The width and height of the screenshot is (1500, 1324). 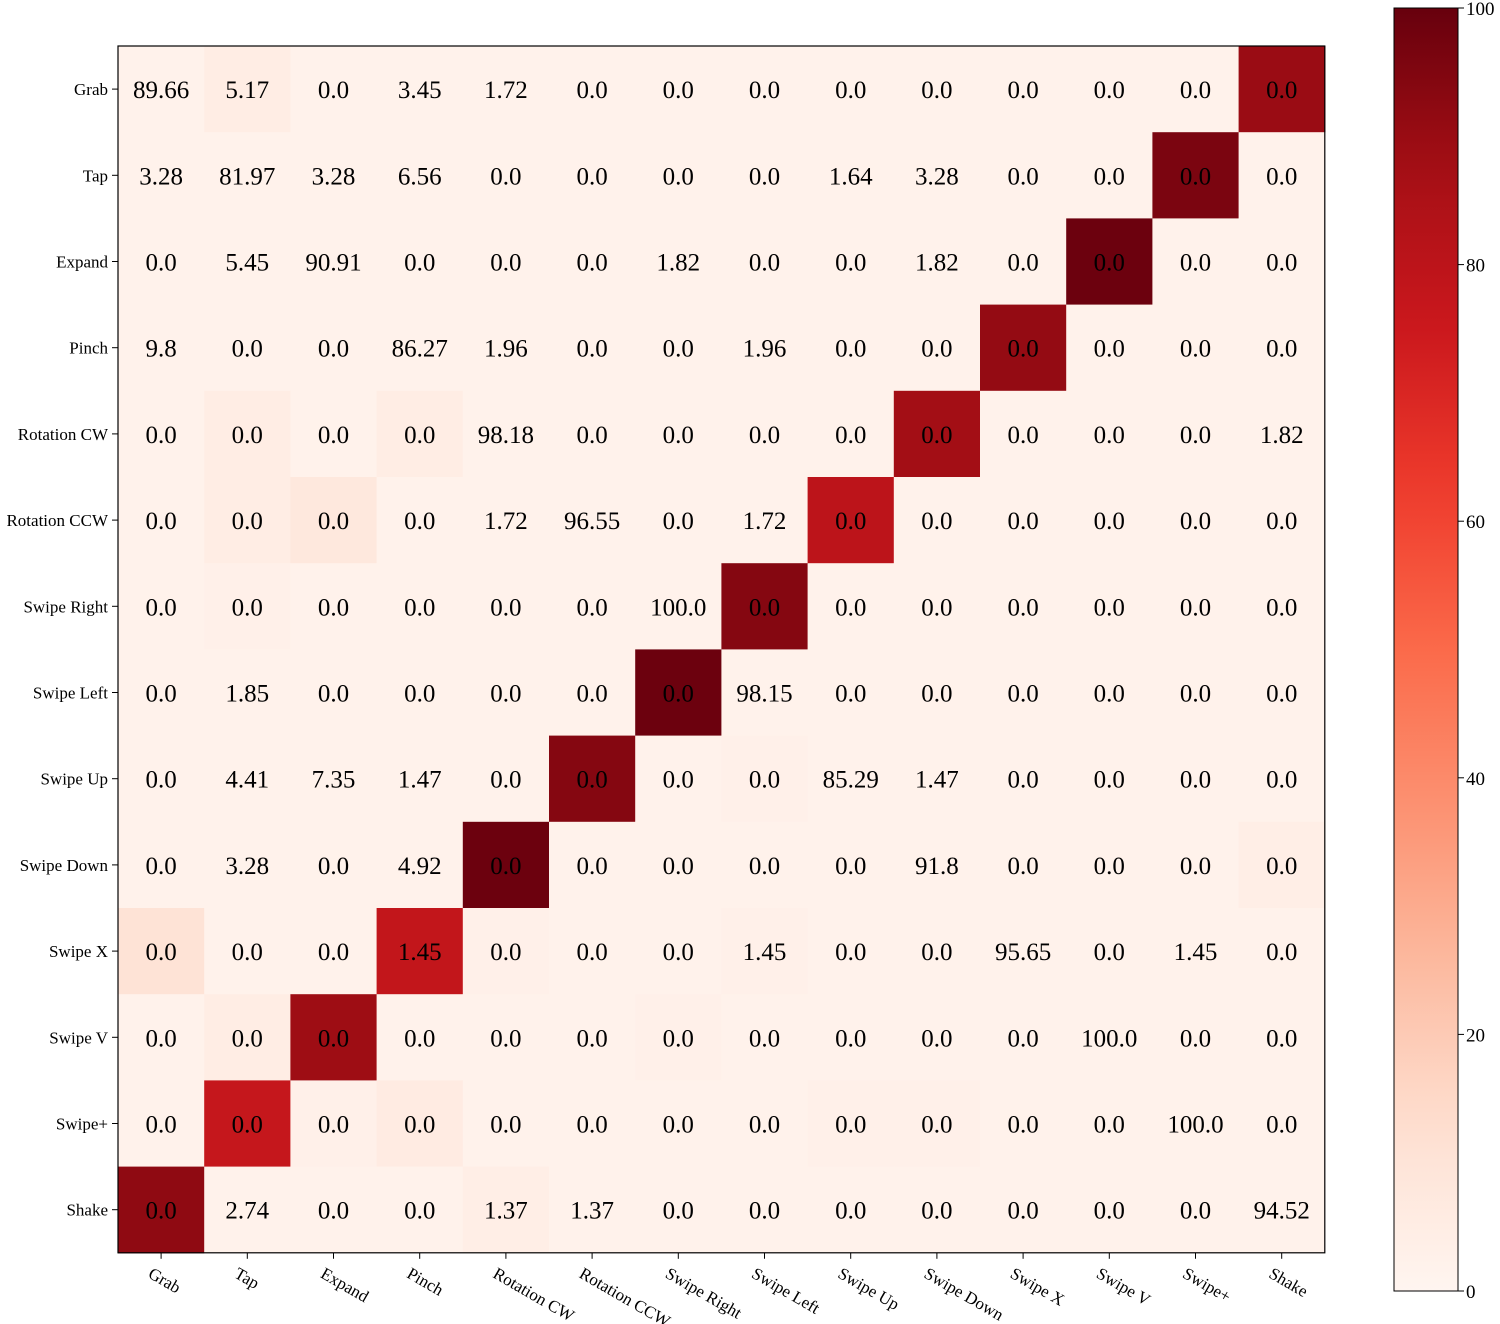 What do you see at coordinates (57, 520) in the screenshot?
I see `y-tick-label: Rotation CCW` at bounding box center [57, 520].